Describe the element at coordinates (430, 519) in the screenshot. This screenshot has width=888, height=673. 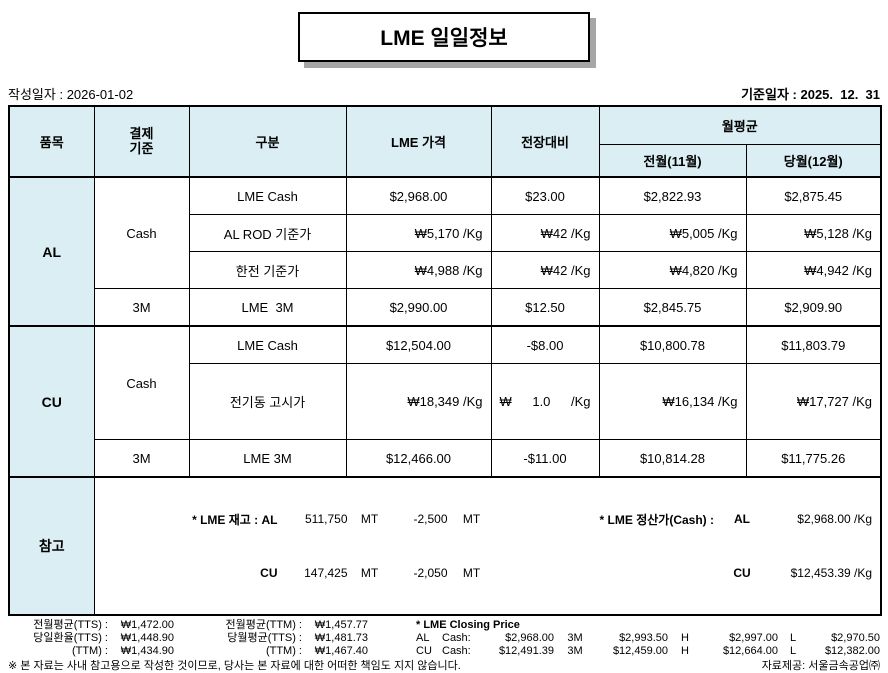
I see `stock-al-chg: -2,500` at that location.